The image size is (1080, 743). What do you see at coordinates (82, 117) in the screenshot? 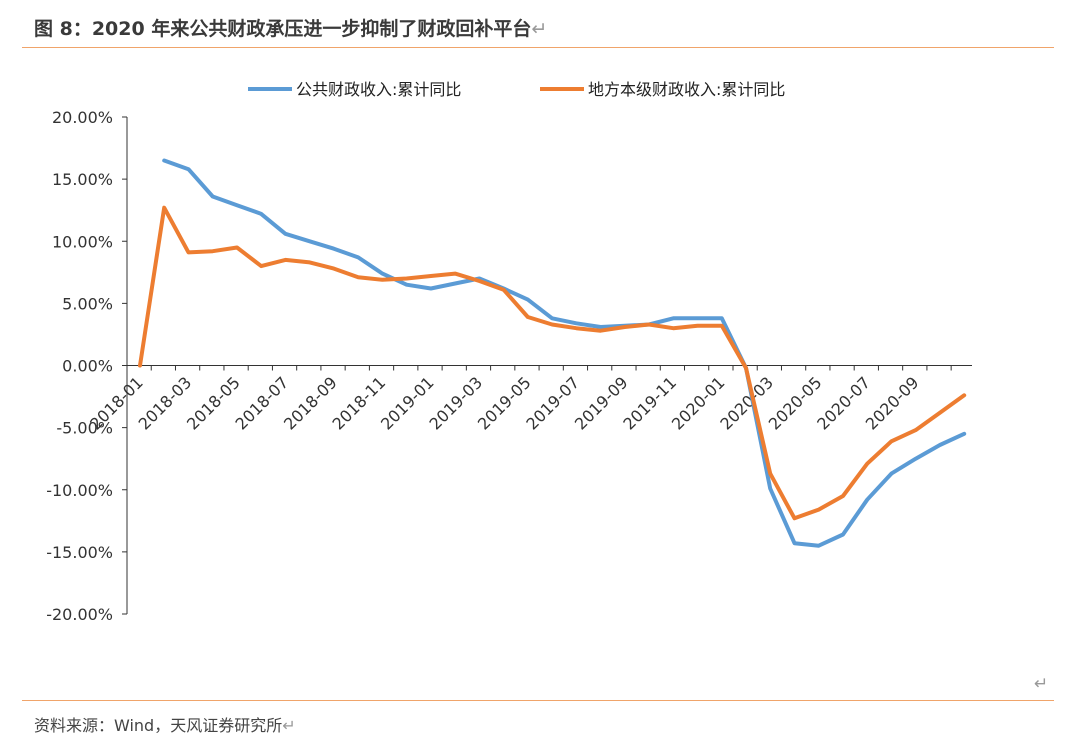
I see `y-tick-label: 20.00%` at bounding box center [82, 117].